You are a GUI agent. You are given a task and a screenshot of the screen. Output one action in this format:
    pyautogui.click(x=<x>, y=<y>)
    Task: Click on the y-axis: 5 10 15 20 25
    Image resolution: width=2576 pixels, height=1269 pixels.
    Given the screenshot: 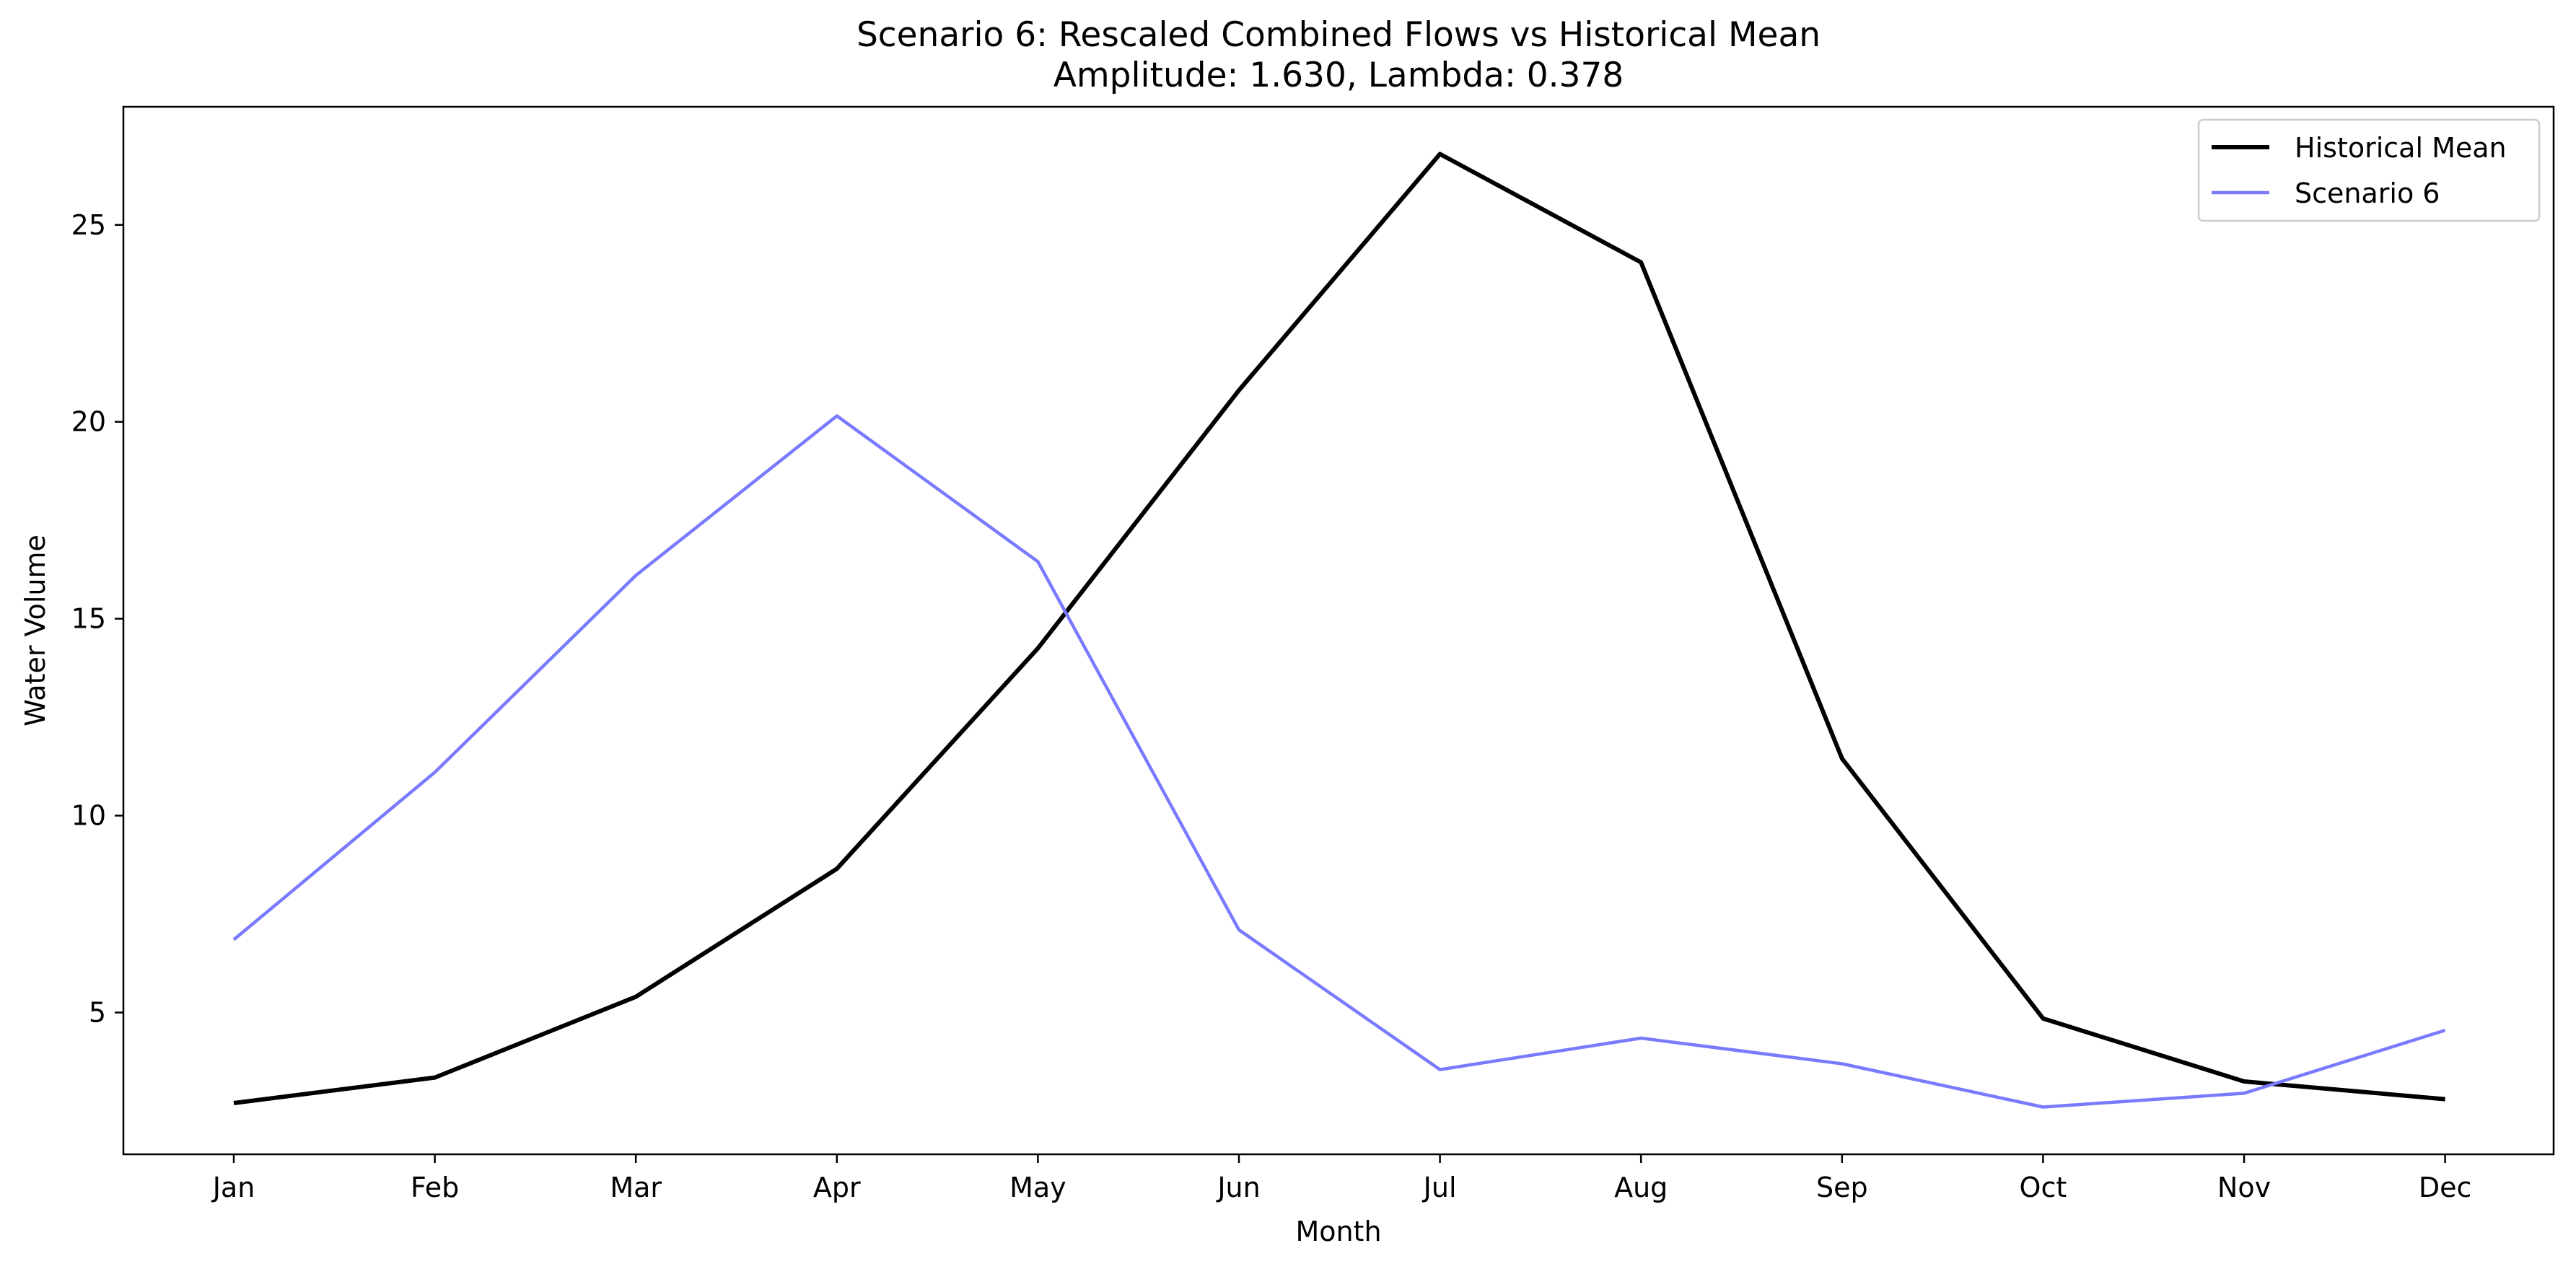 What is the action you would take?
    pyautogui.click(x=97, y=618)
    